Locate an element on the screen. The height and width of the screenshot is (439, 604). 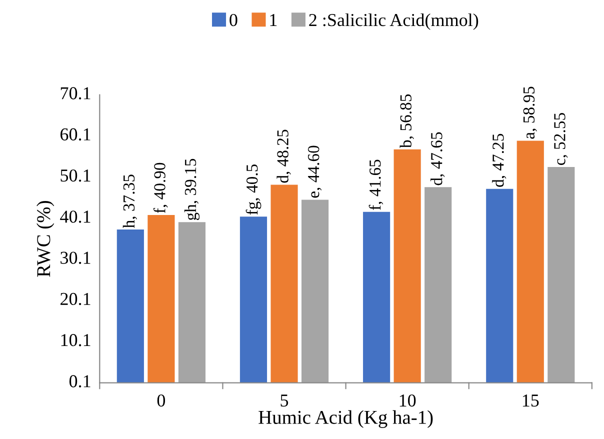
y-tick-label: 20.1 is located at coordinates (75, 299).